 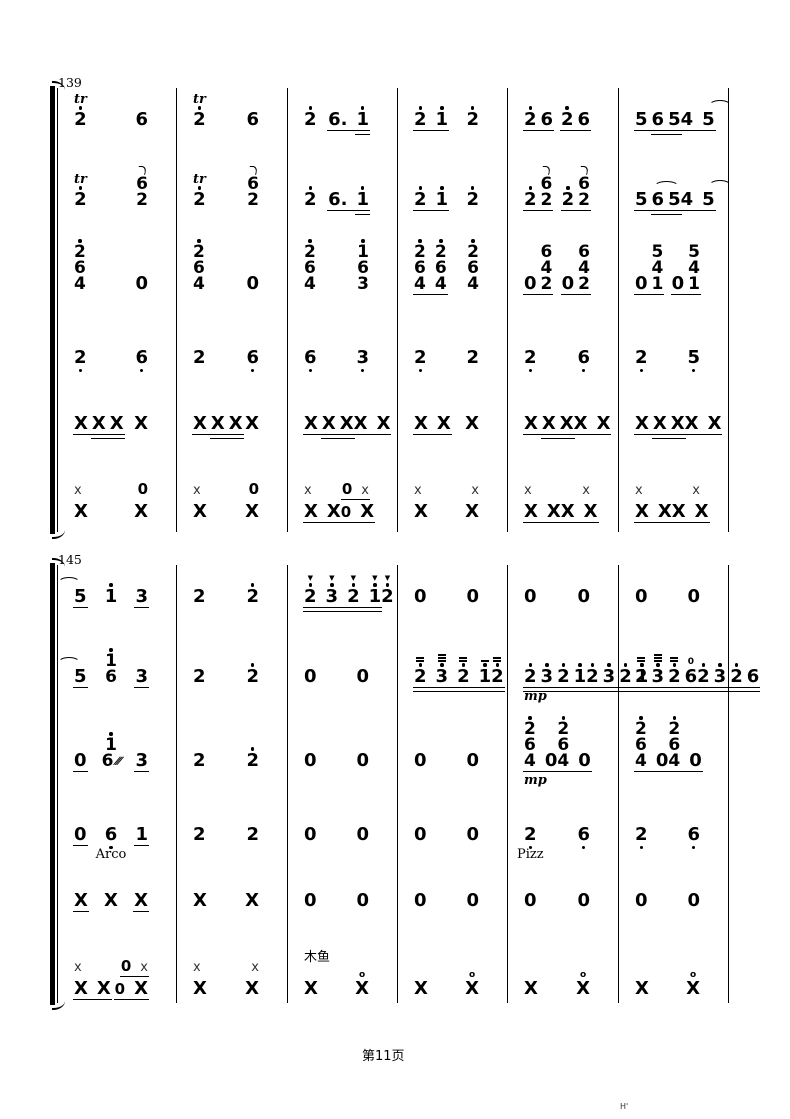 I want to click on digit-row: 3, so click(x=720, y=677).